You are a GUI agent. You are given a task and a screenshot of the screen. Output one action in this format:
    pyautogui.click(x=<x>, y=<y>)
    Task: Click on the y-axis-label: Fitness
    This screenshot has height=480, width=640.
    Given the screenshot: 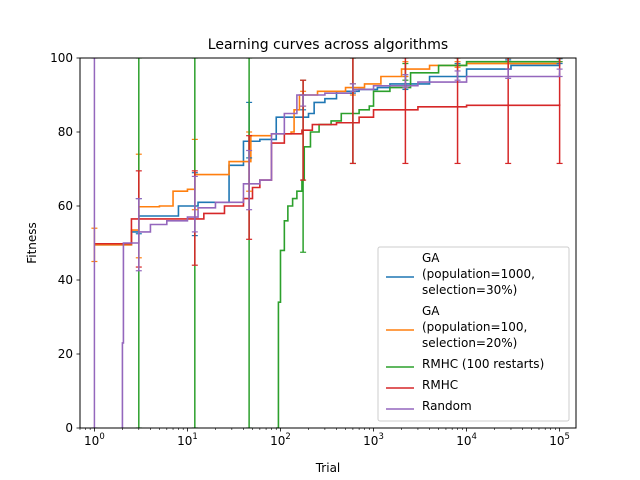 What is the action you would take?
    pyautogui.click(x=32, y=243)
    